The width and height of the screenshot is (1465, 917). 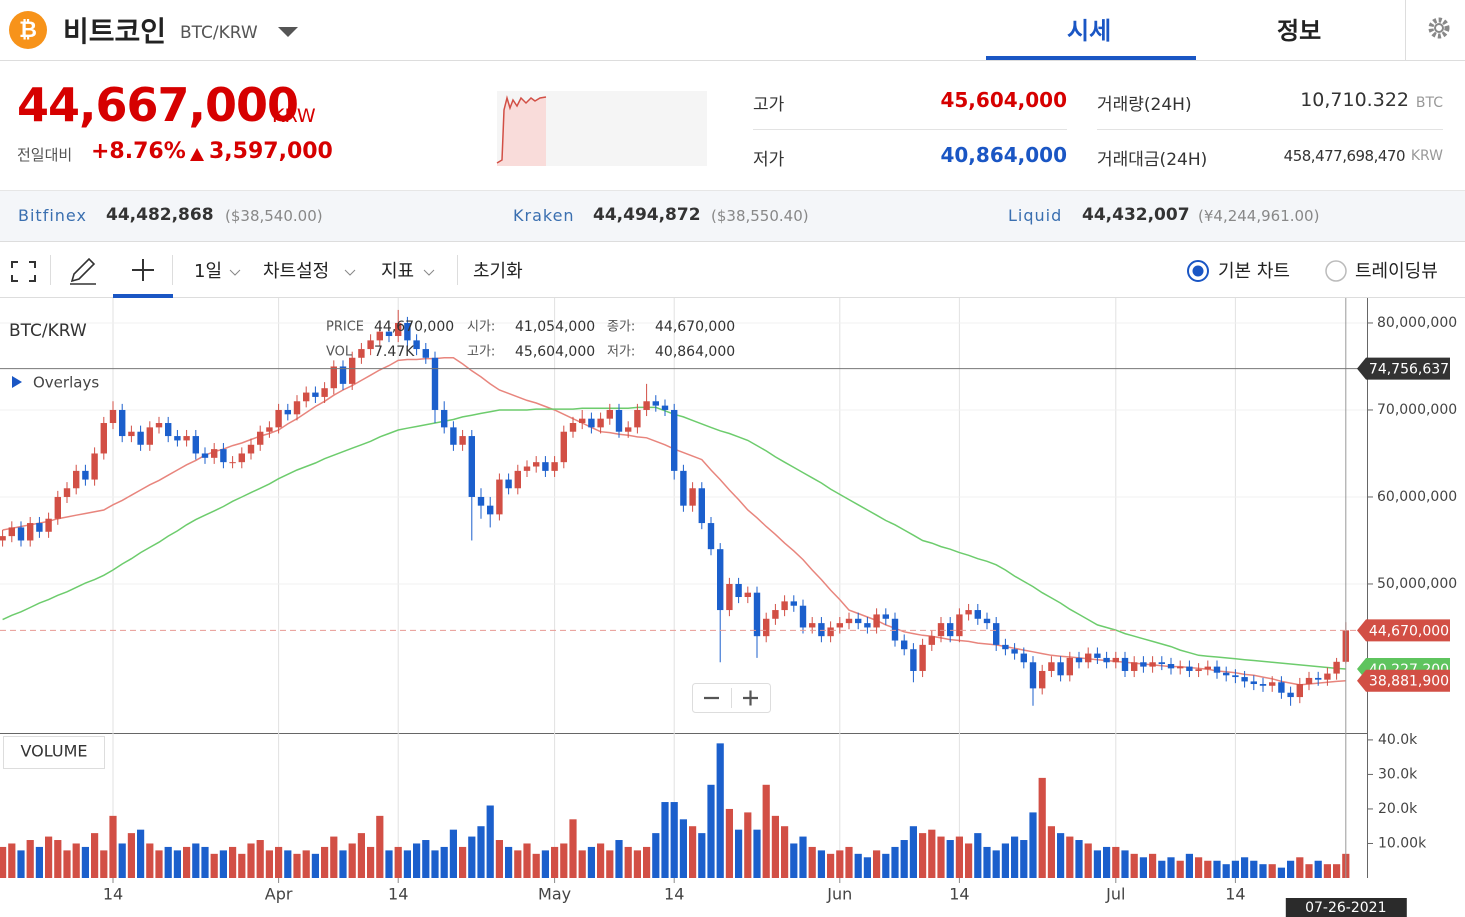 What do you see at coordinates (398, 271) in the screenshot?
I see `indicators: 지표` at bounding box center [398, 271].